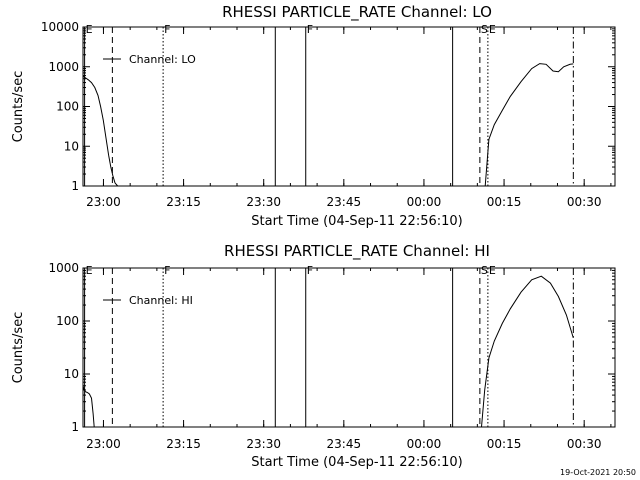 This screenshot has height=480, width=640. I want to click on legend-label: Channel: LO, so click(162, 59).